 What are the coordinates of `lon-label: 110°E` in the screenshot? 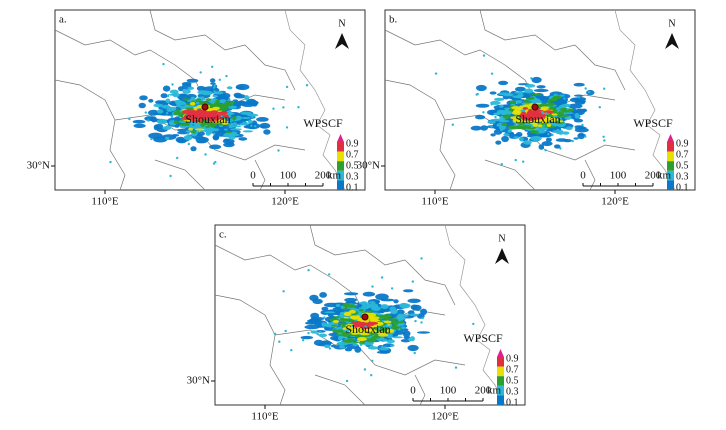 It's located at (104, 202).